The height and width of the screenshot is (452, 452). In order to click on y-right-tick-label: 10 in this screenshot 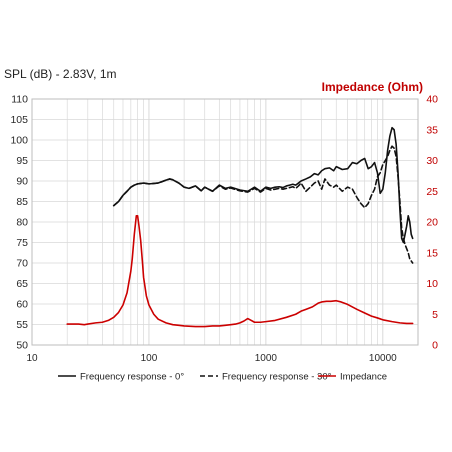, I will do `click(432, 284)`.